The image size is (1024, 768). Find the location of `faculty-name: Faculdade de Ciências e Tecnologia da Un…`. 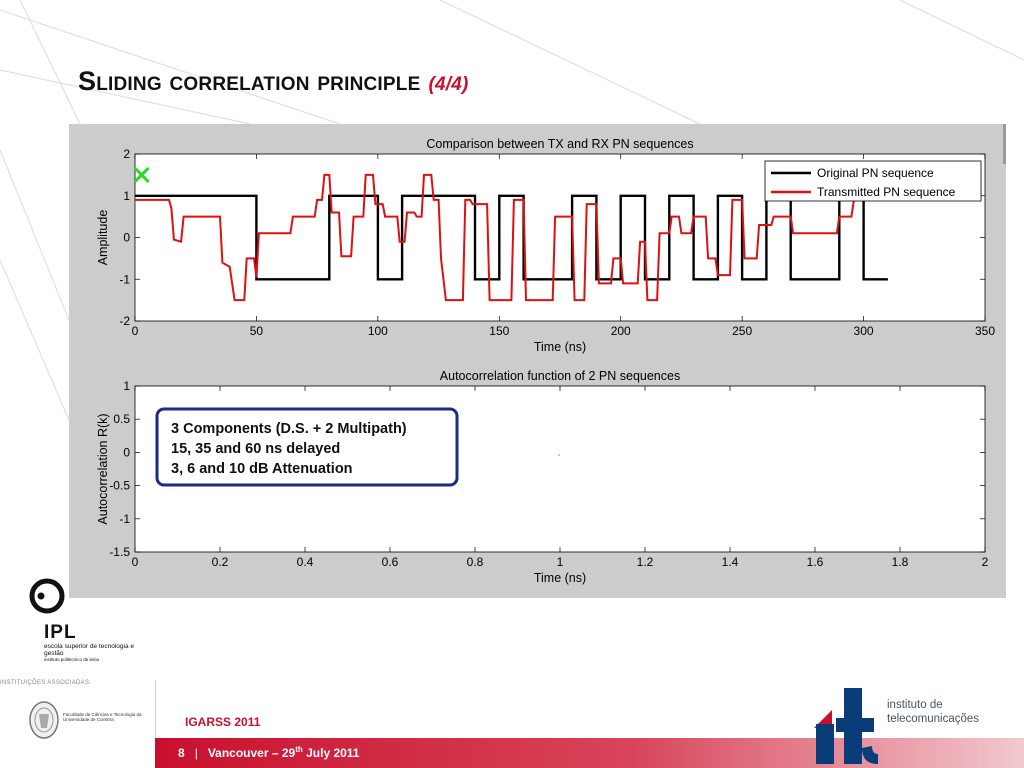

faculty-name: Faculdade de Ciências e Tecnologia da Un… is located at coordinates (102, 717).